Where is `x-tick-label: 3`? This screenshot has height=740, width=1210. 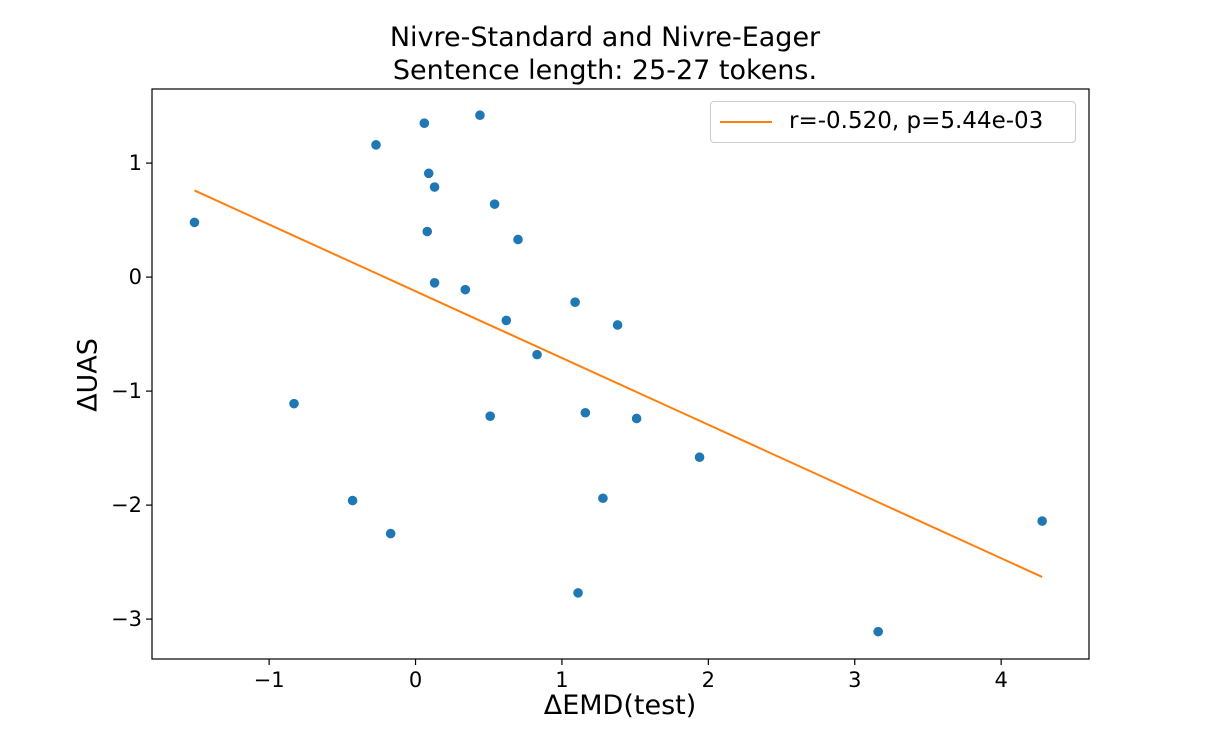
x-tick-label: 3 is located at coordinates (854, 680).